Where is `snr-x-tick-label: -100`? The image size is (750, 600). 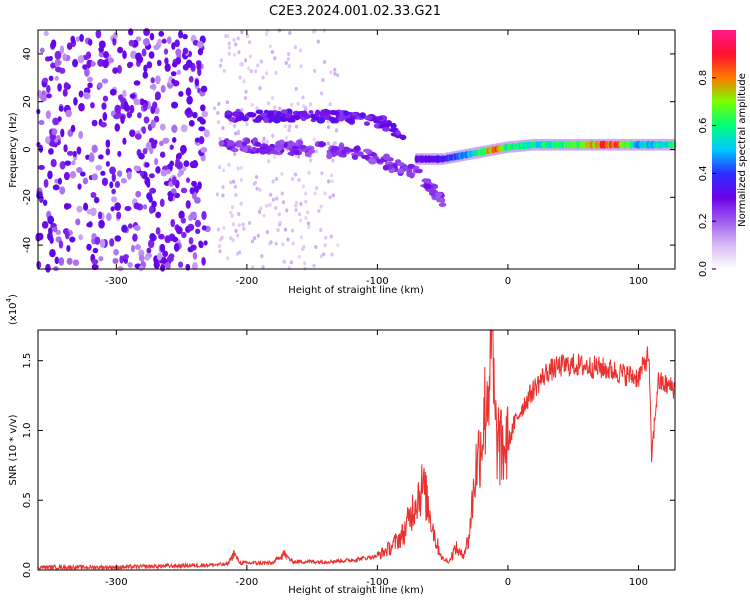 snr-x-tick-label: -100 is located at coordinates (377, 582).